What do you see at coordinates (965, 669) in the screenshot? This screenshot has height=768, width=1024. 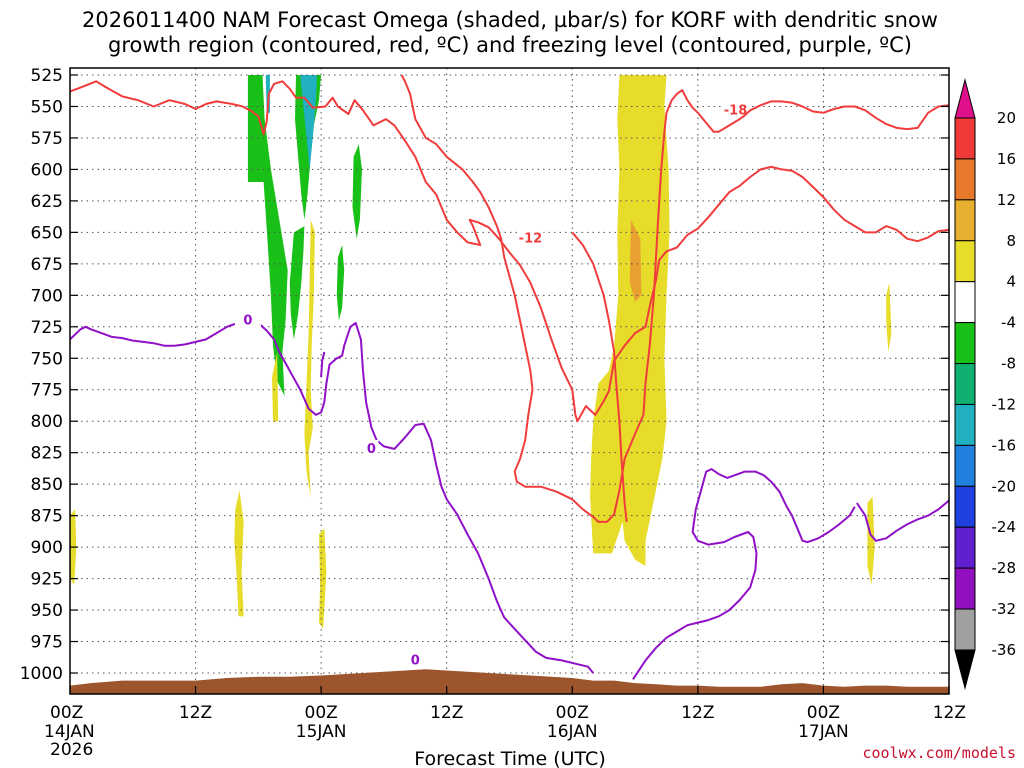 I see `colorbar-bottom-triangle` at bounding box center [965, 669].